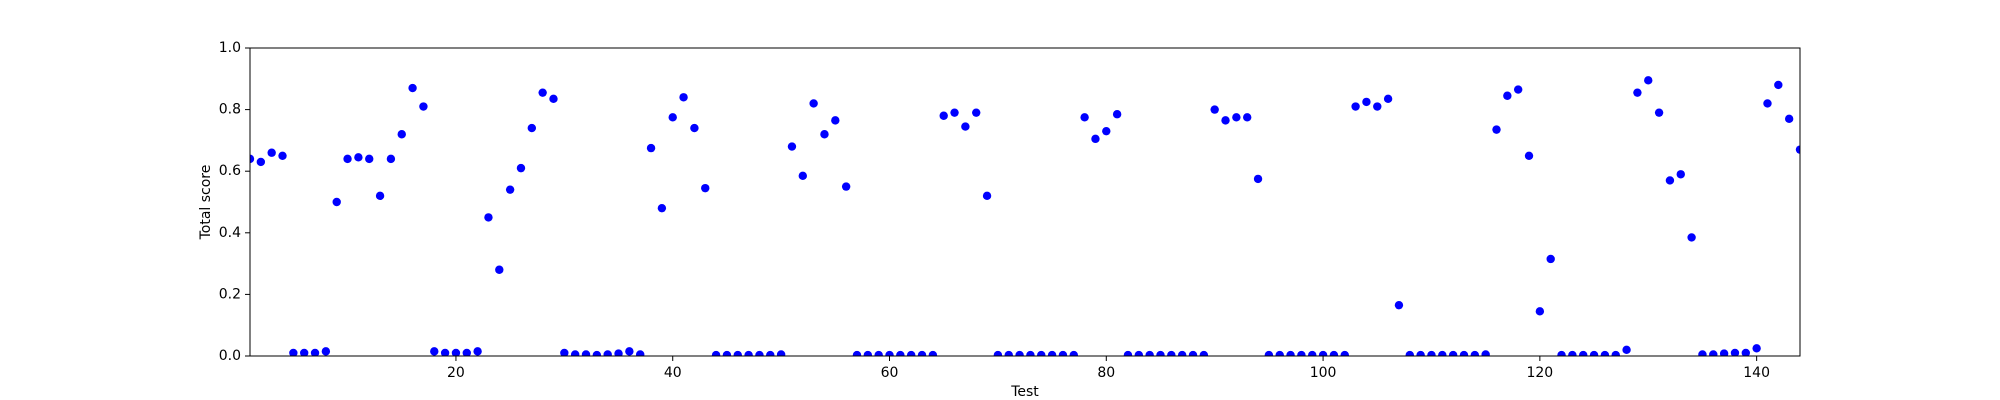  What do you see at coordinates (1539, 373) in the screenshot?
I see `x-tick-label: 120` at bounding box center [1539, 373].